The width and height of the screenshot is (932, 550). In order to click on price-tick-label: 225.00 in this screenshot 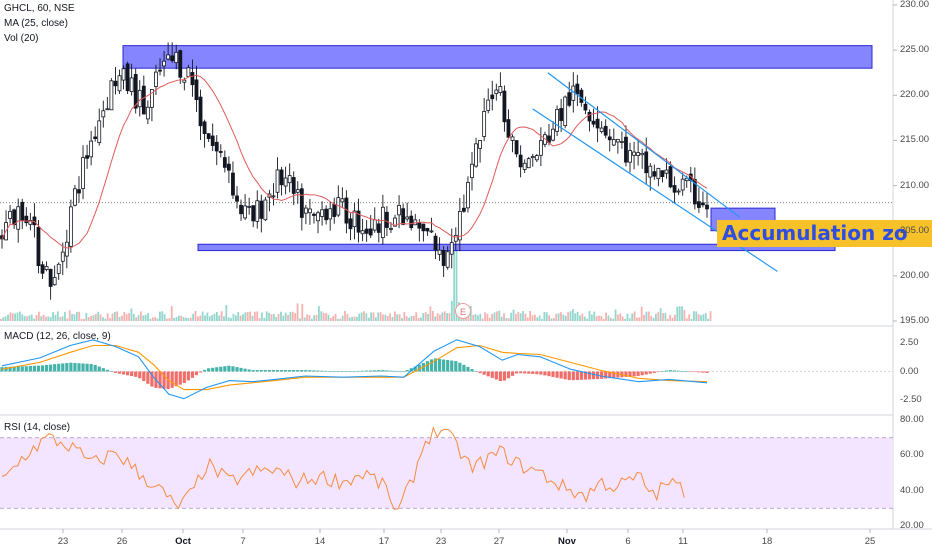, I will do `click(915, 50)`.